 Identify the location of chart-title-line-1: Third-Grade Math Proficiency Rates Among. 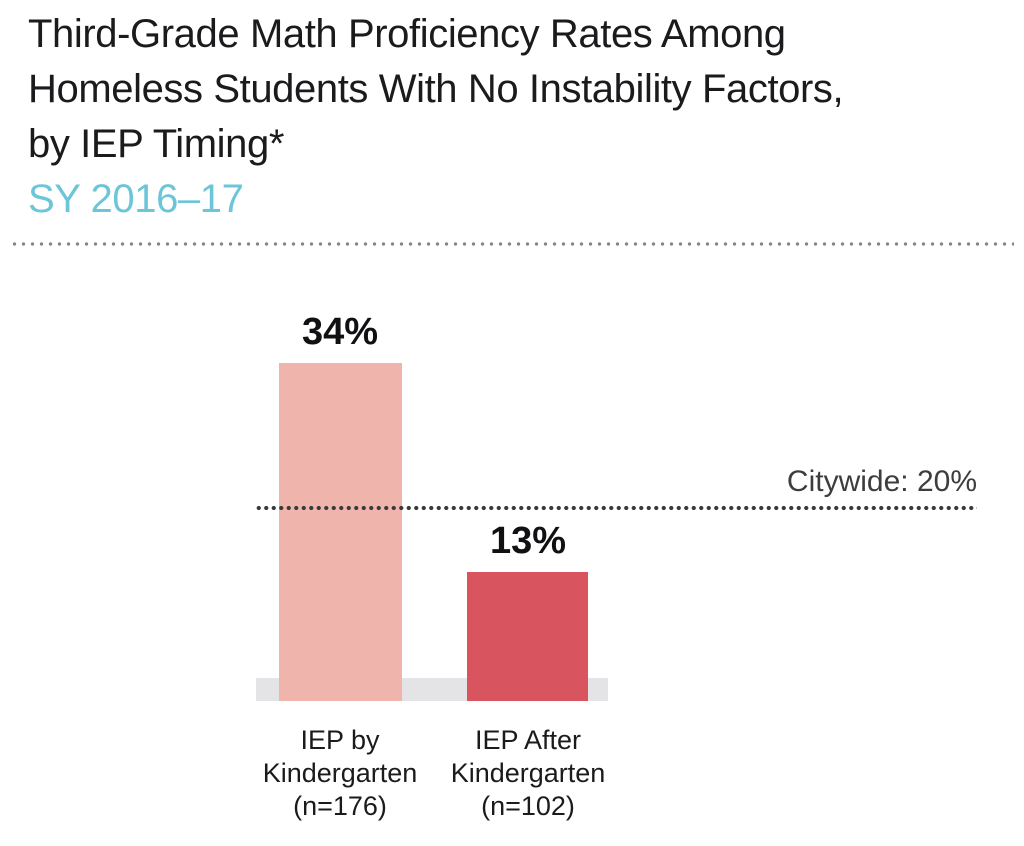
(407, 34).